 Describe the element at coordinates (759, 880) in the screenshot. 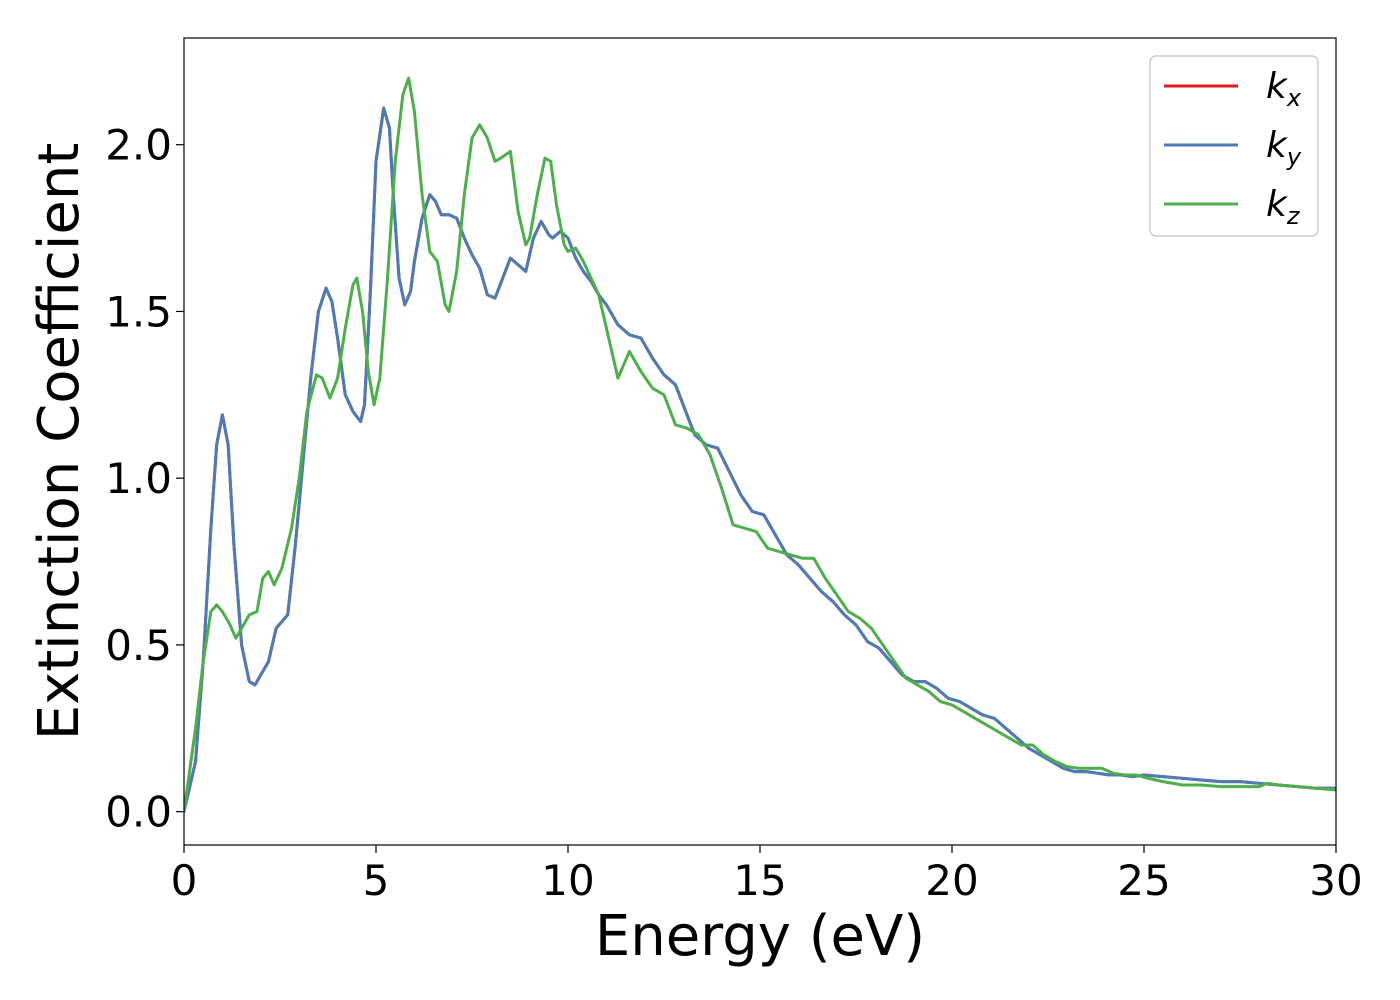

I see `x-tick-label: 15` at that location.